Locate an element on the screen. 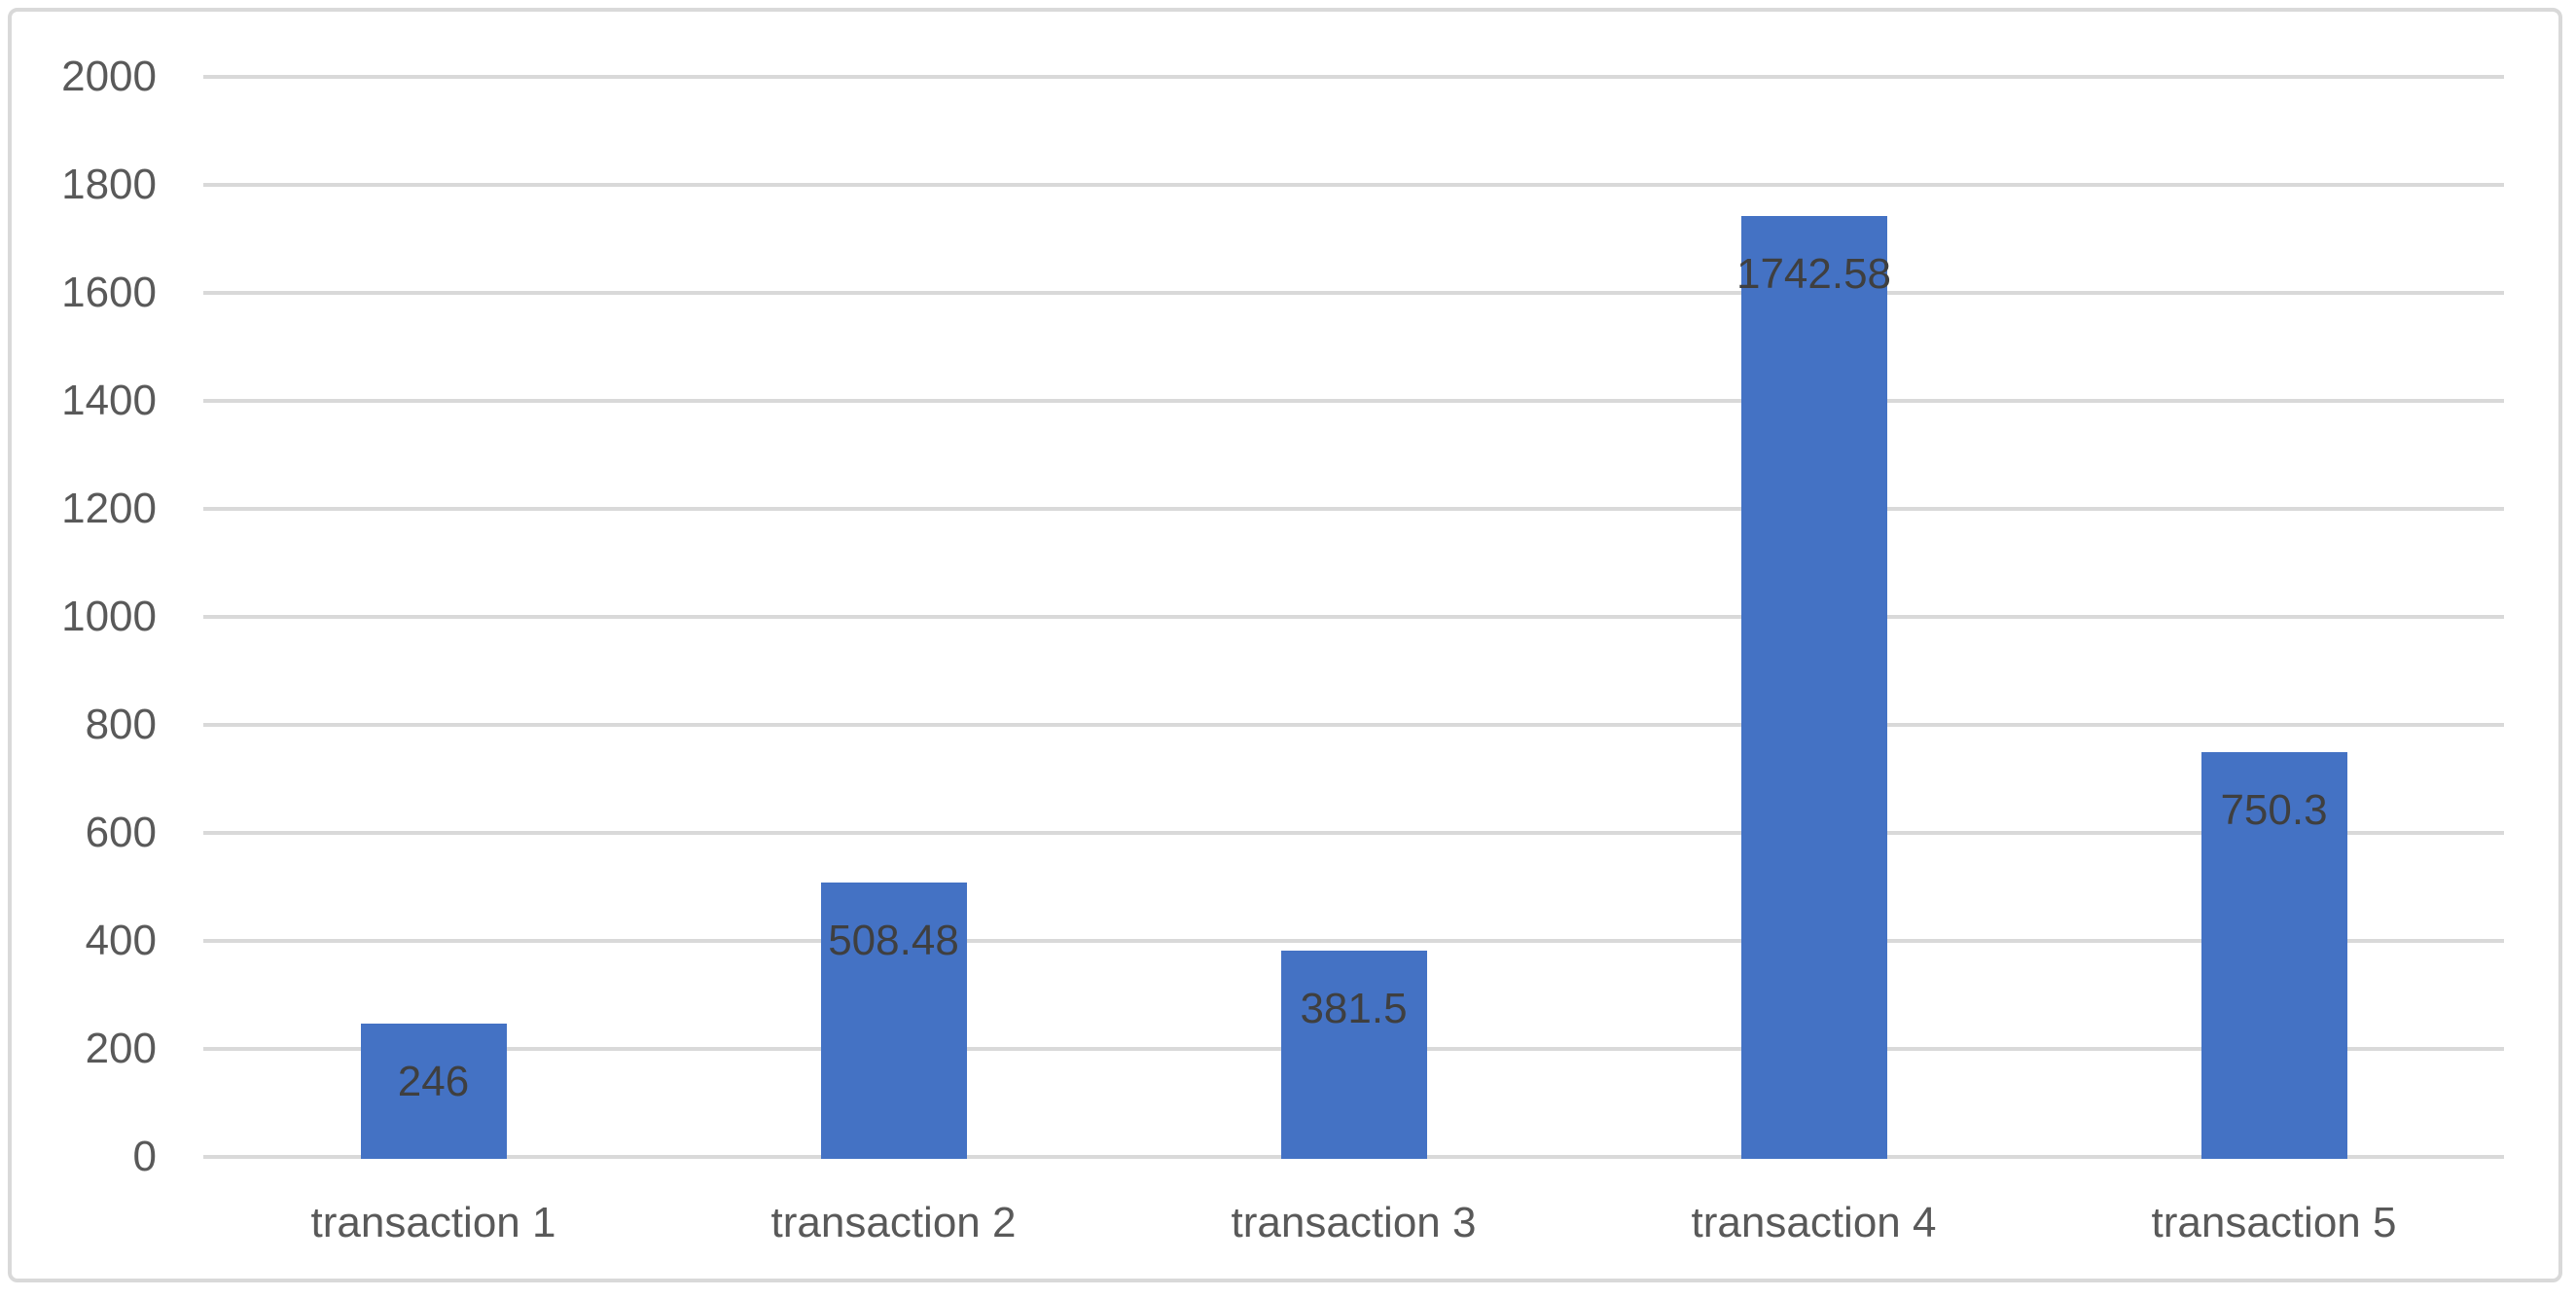  y-axis-tick-label: 1000 is located at coordinates (109, 616).